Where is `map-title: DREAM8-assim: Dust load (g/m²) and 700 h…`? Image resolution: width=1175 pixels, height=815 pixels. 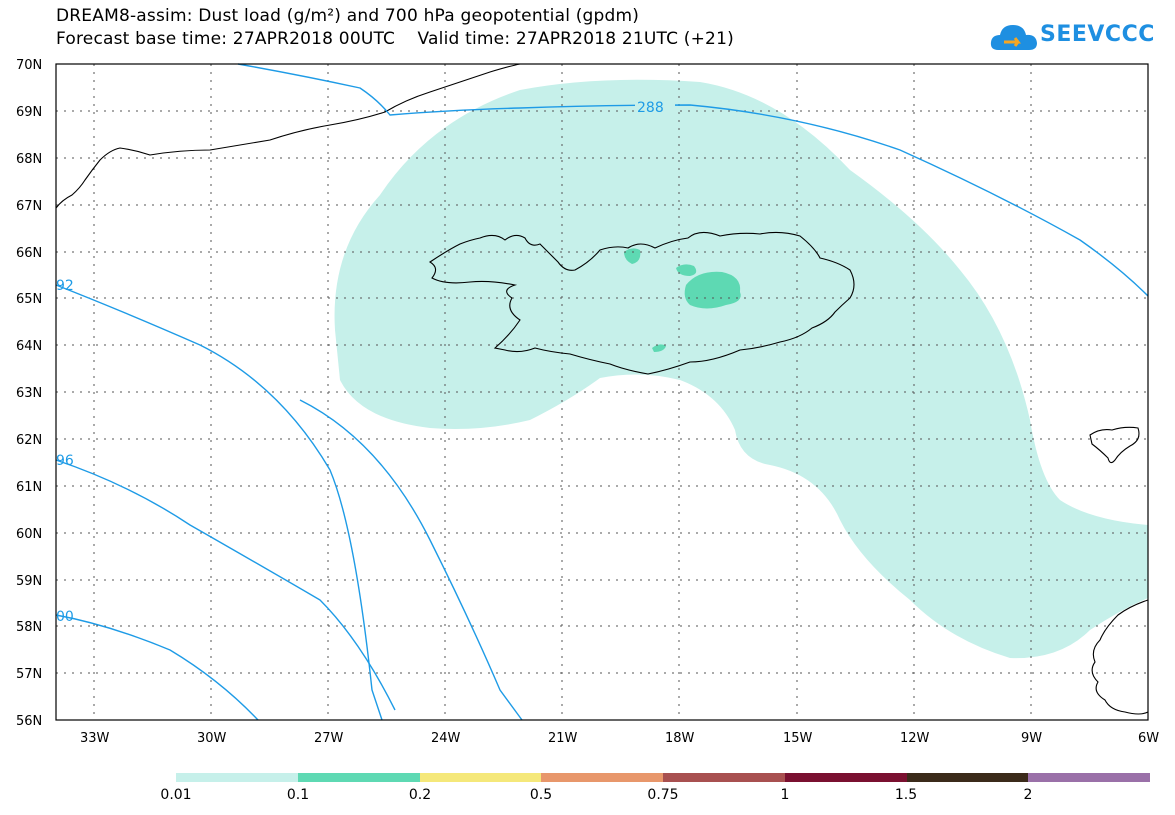
map-title: DREAM8-assim: Dust load (g/m²) and 700 h… is located at coordinates (348, 16).